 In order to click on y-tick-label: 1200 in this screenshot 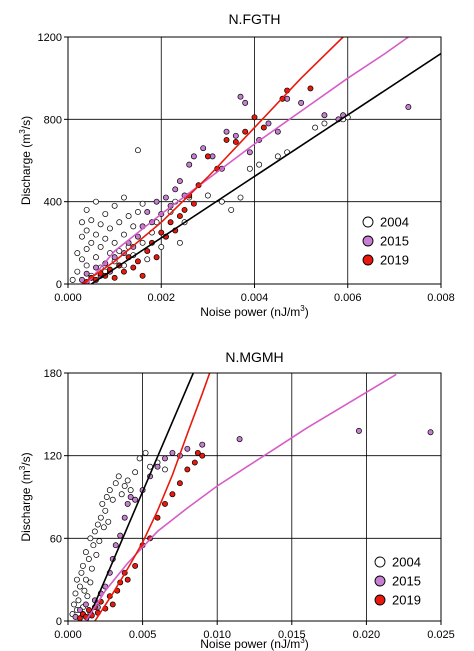, I will do `click(50, 38)`.